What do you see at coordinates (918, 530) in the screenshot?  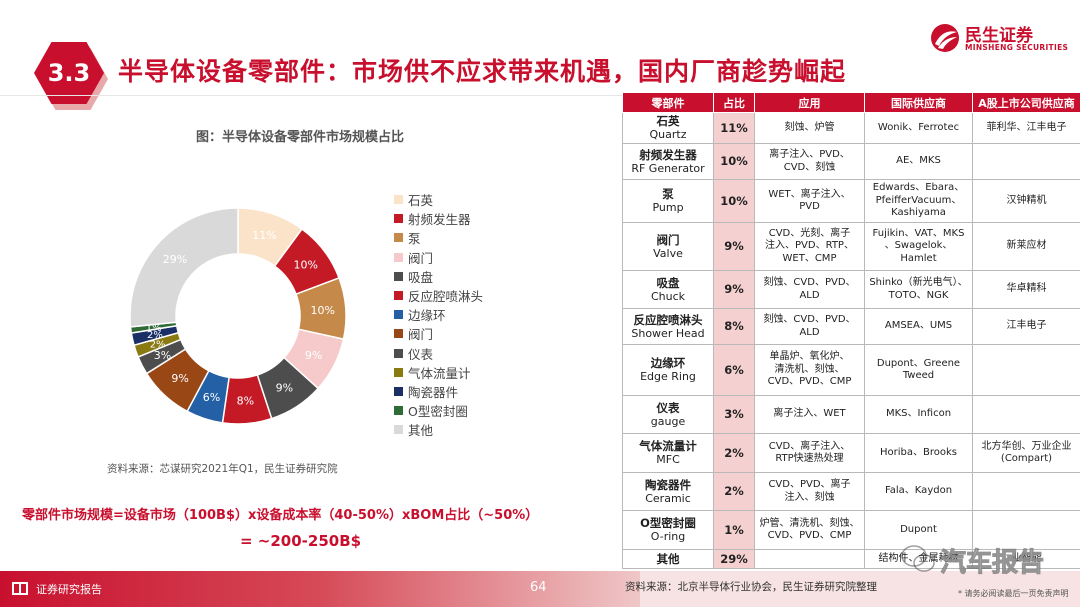 I see `intl-supplier-cell: Dupont` at bounding box center [918, 530].